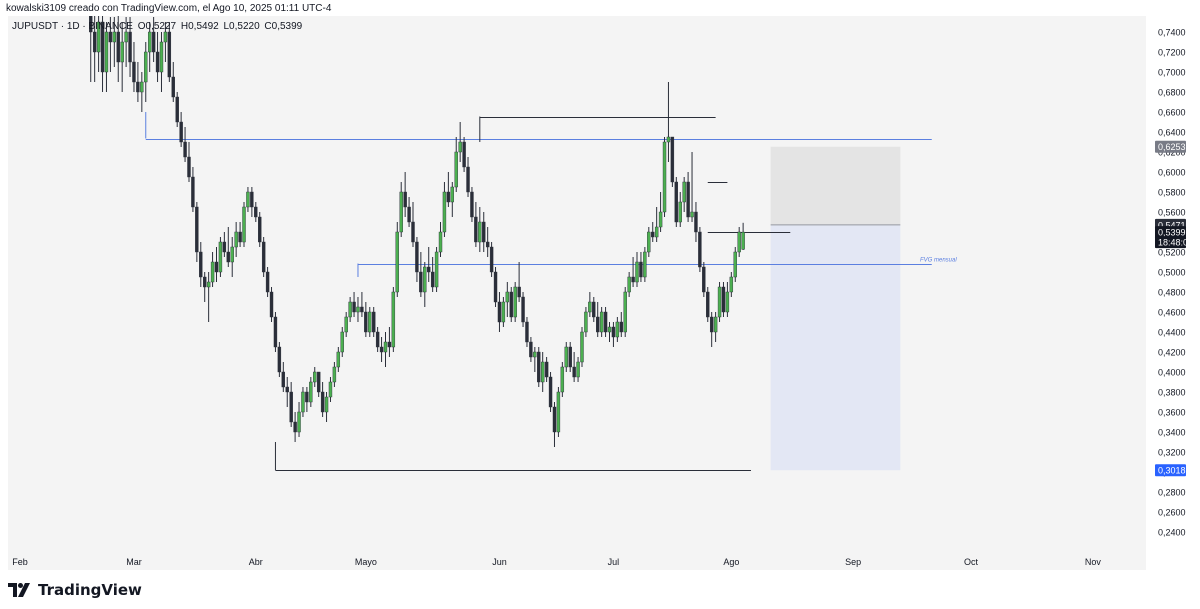  Describe the element at coordinates (731, 562) in the screenshot. I see `month-label: Ago` at that location.